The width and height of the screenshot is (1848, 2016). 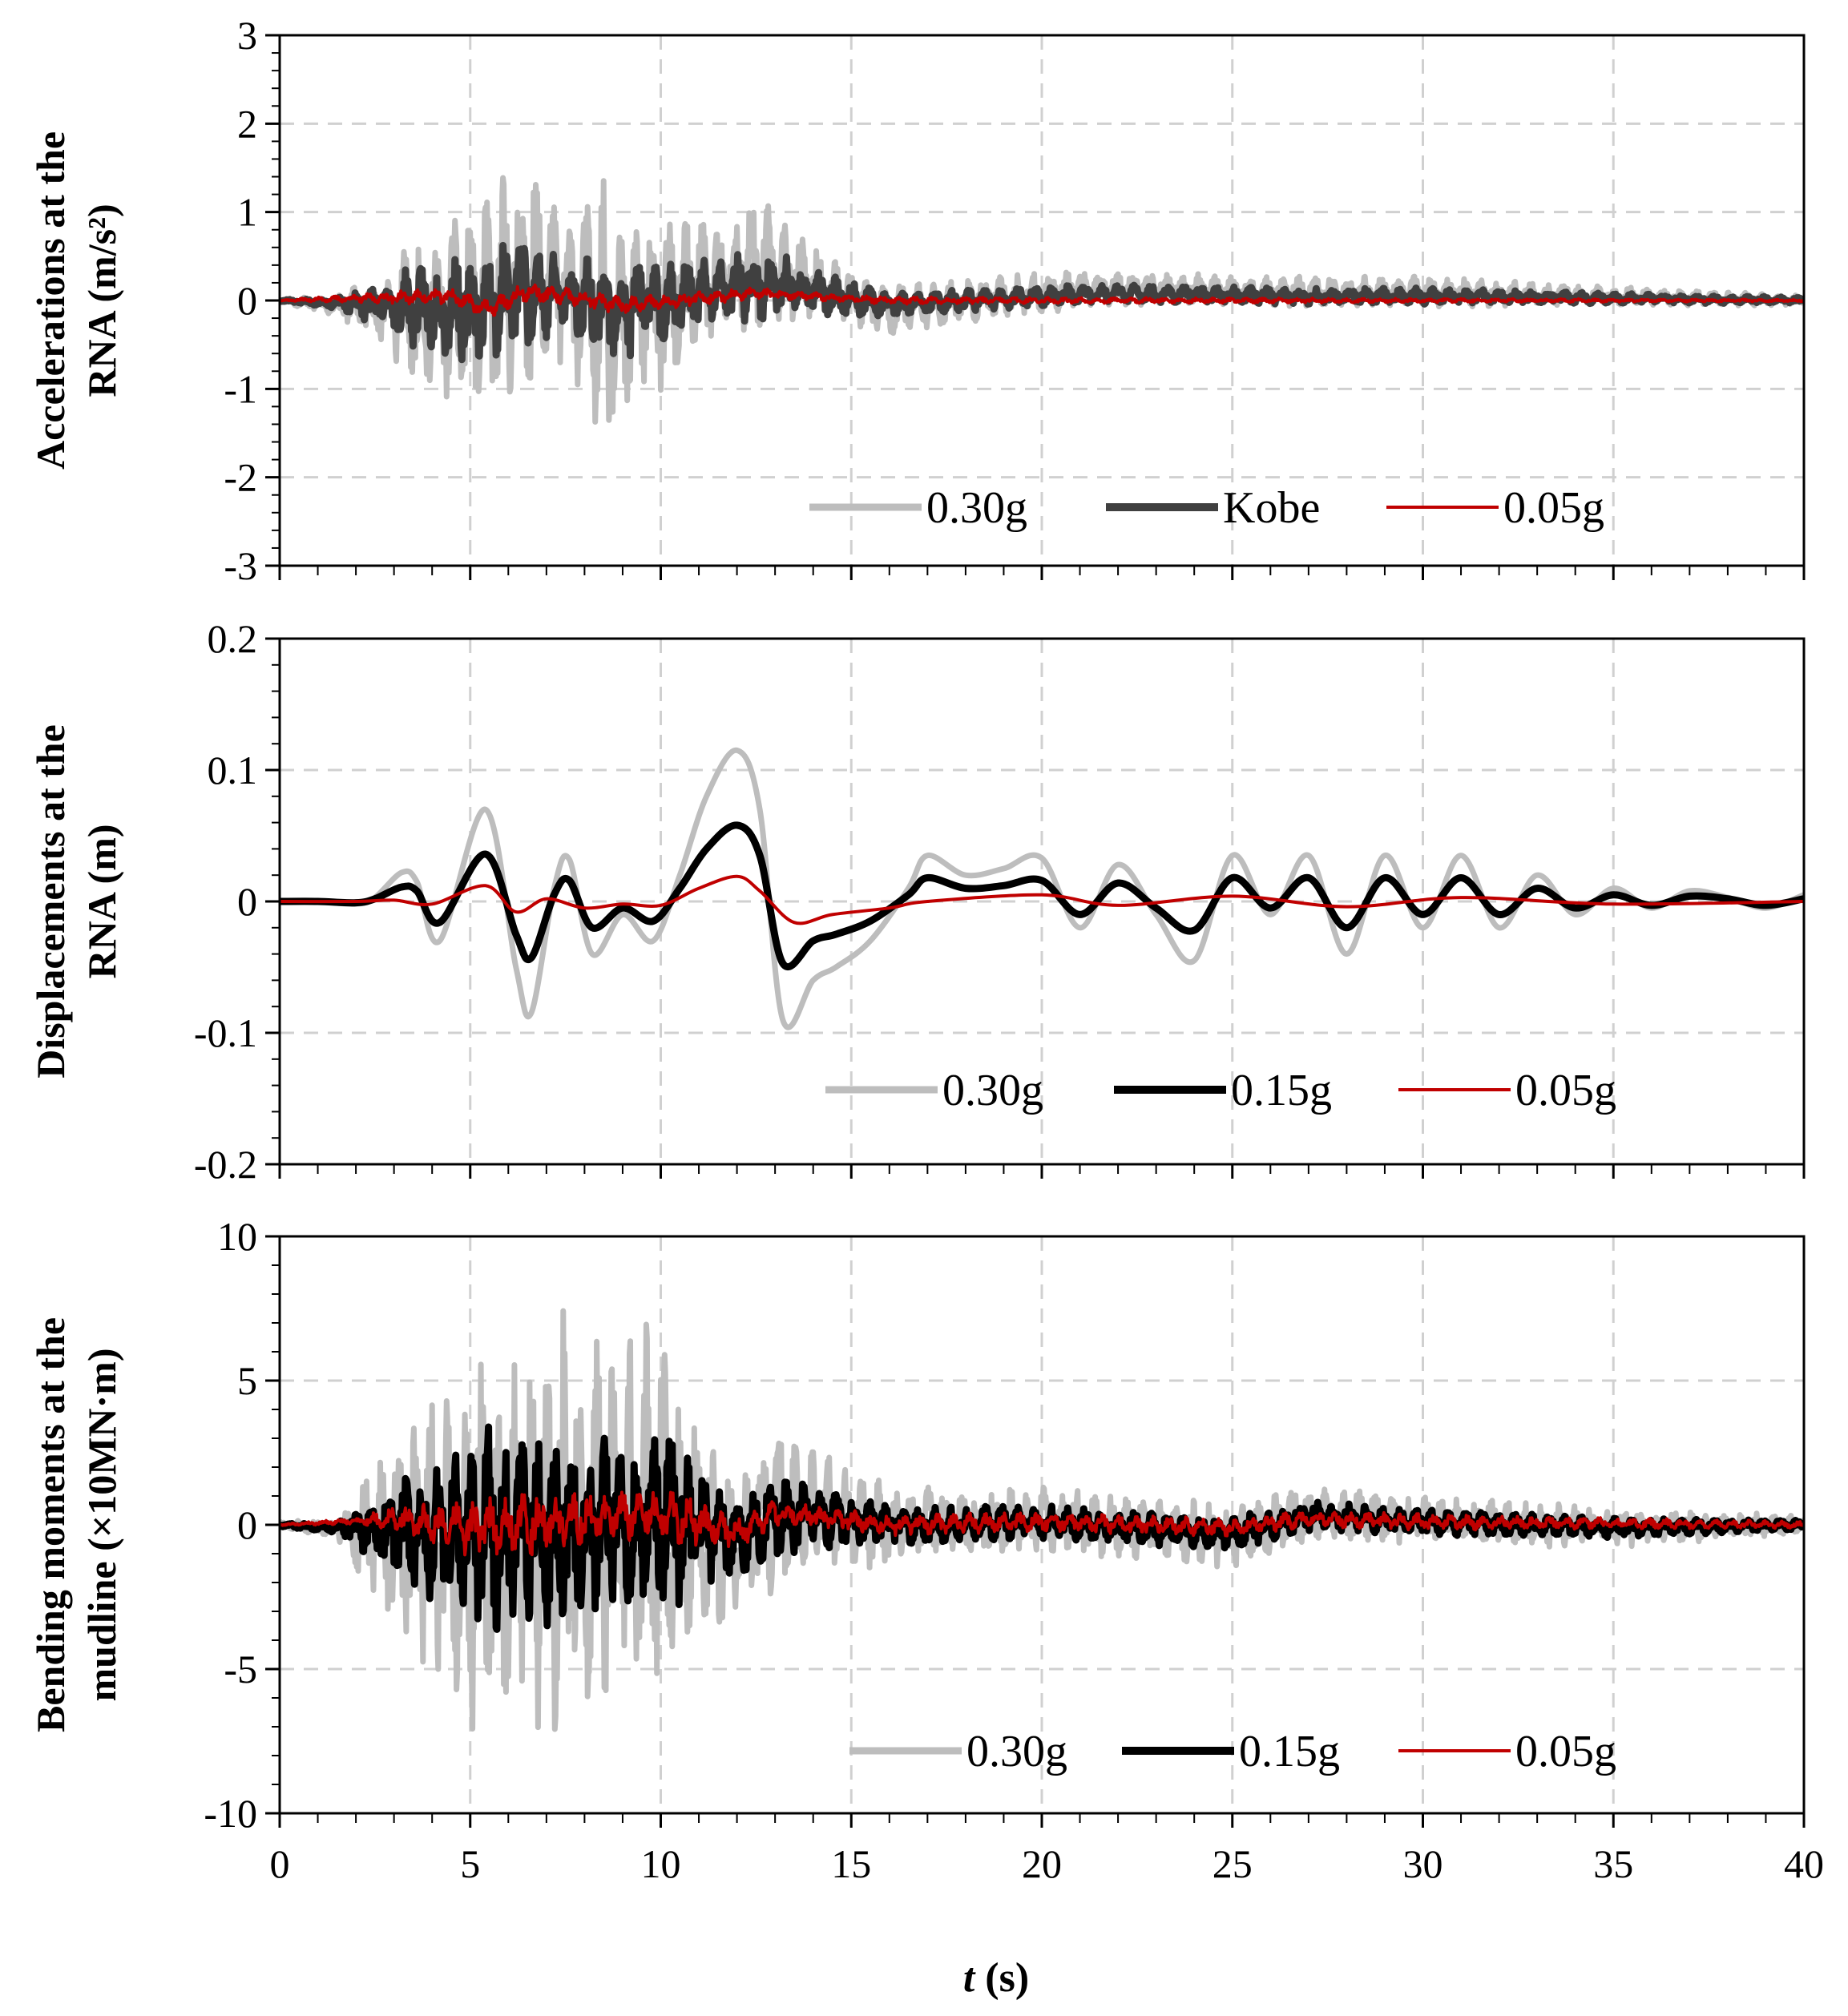 I want to click on y-axis-label-line: Bending moments at the, so click(x=50, y=1524).